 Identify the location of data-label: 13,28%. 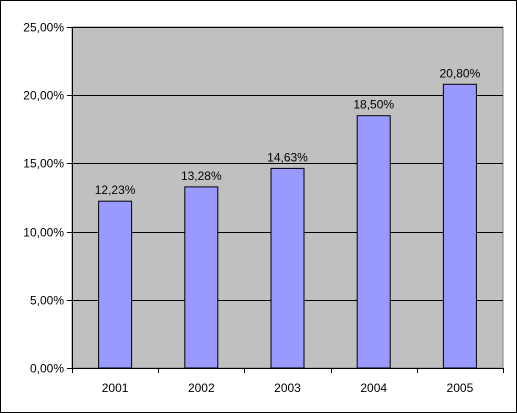
(201, 176).